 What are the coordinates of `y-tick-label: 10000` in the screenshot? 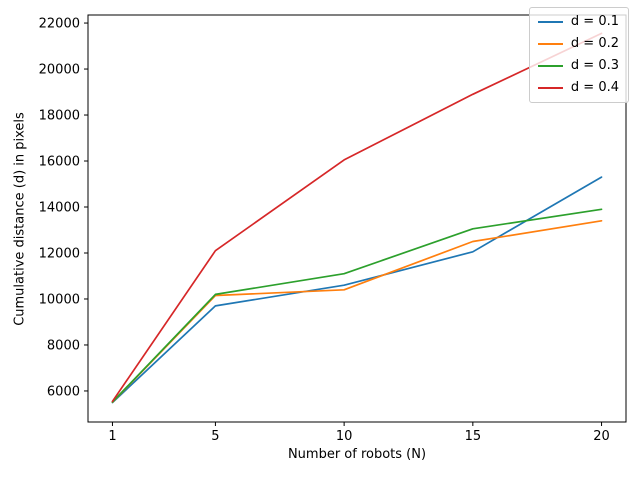 It's located at (59, 299).